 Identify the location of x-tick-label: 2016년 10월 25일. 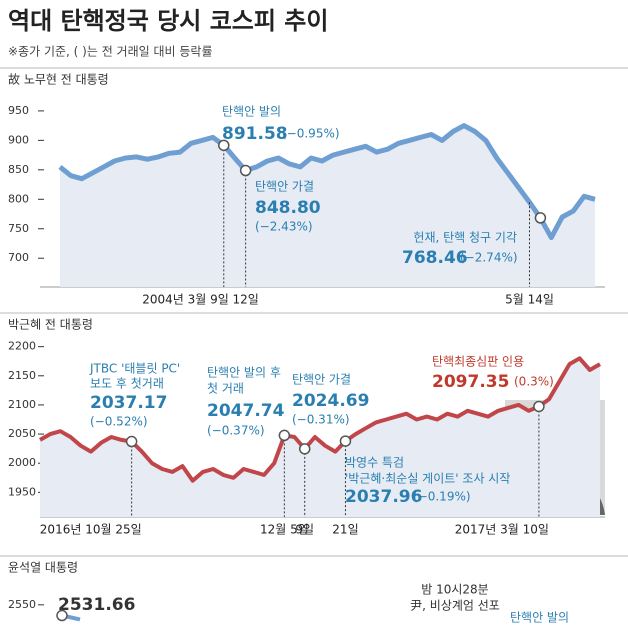
(91, 530).